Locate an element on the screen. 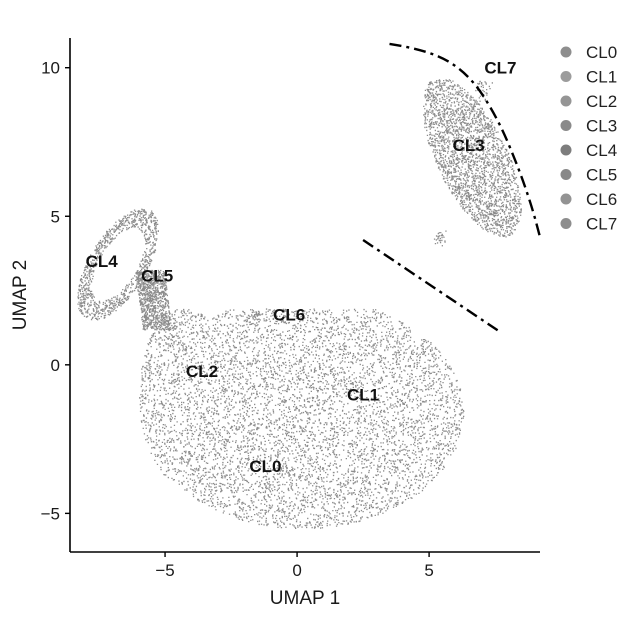 Image resolution: width=640 pixels, height=640 pixels. cluster-label-cl3: CL3 is located at coordinates (469, 145).